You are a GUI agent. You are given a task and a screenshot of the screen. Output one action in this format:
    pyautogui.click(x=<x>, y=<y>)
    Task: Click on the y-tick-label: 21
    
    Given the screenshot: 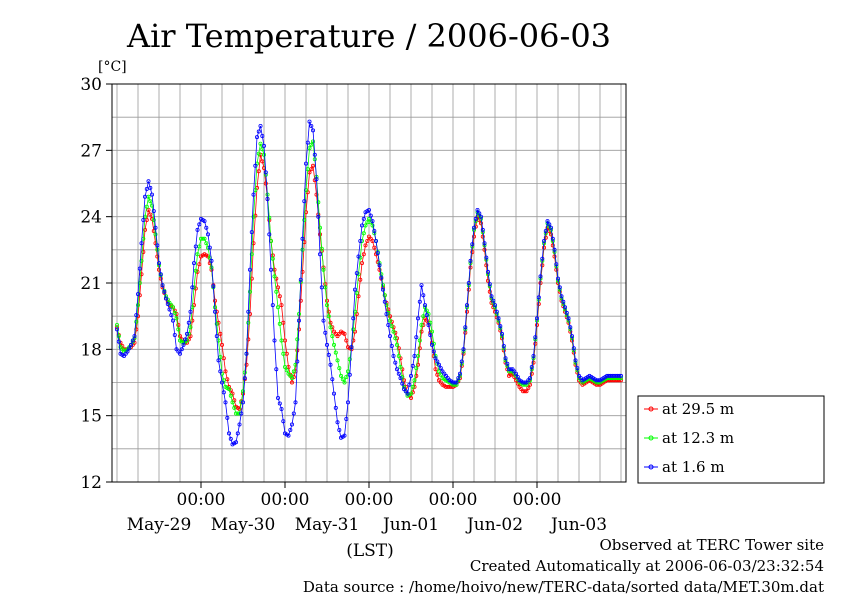 What is the action you would take?
    pyautogui.click(x=91, y=284)
    